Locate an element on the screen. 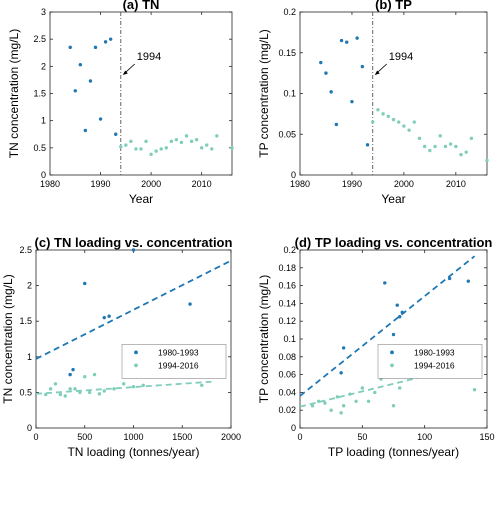 This screenshot has height=506, width=500. panel-title: (d) TP loading vs. concentration is located at coordinates (394, 242).